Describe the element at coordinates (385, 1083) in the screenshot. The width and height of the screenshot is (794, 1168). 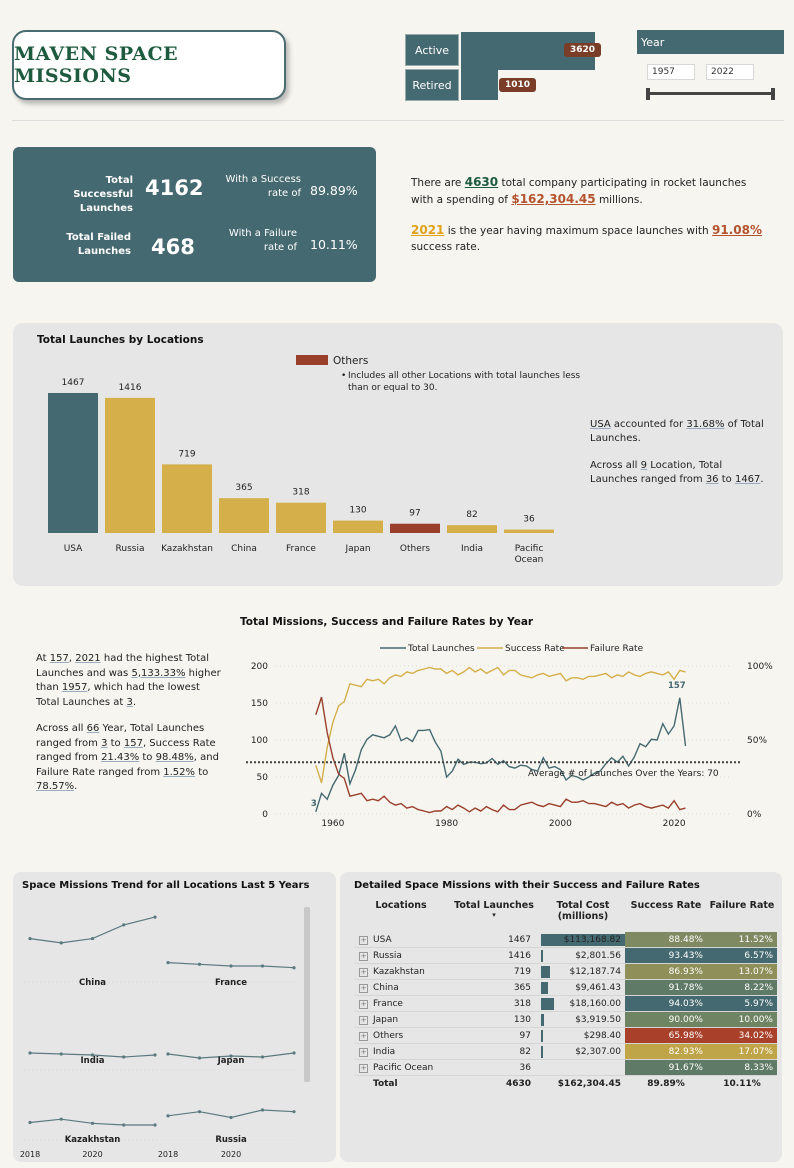
I see `total-label: Total` at that location.